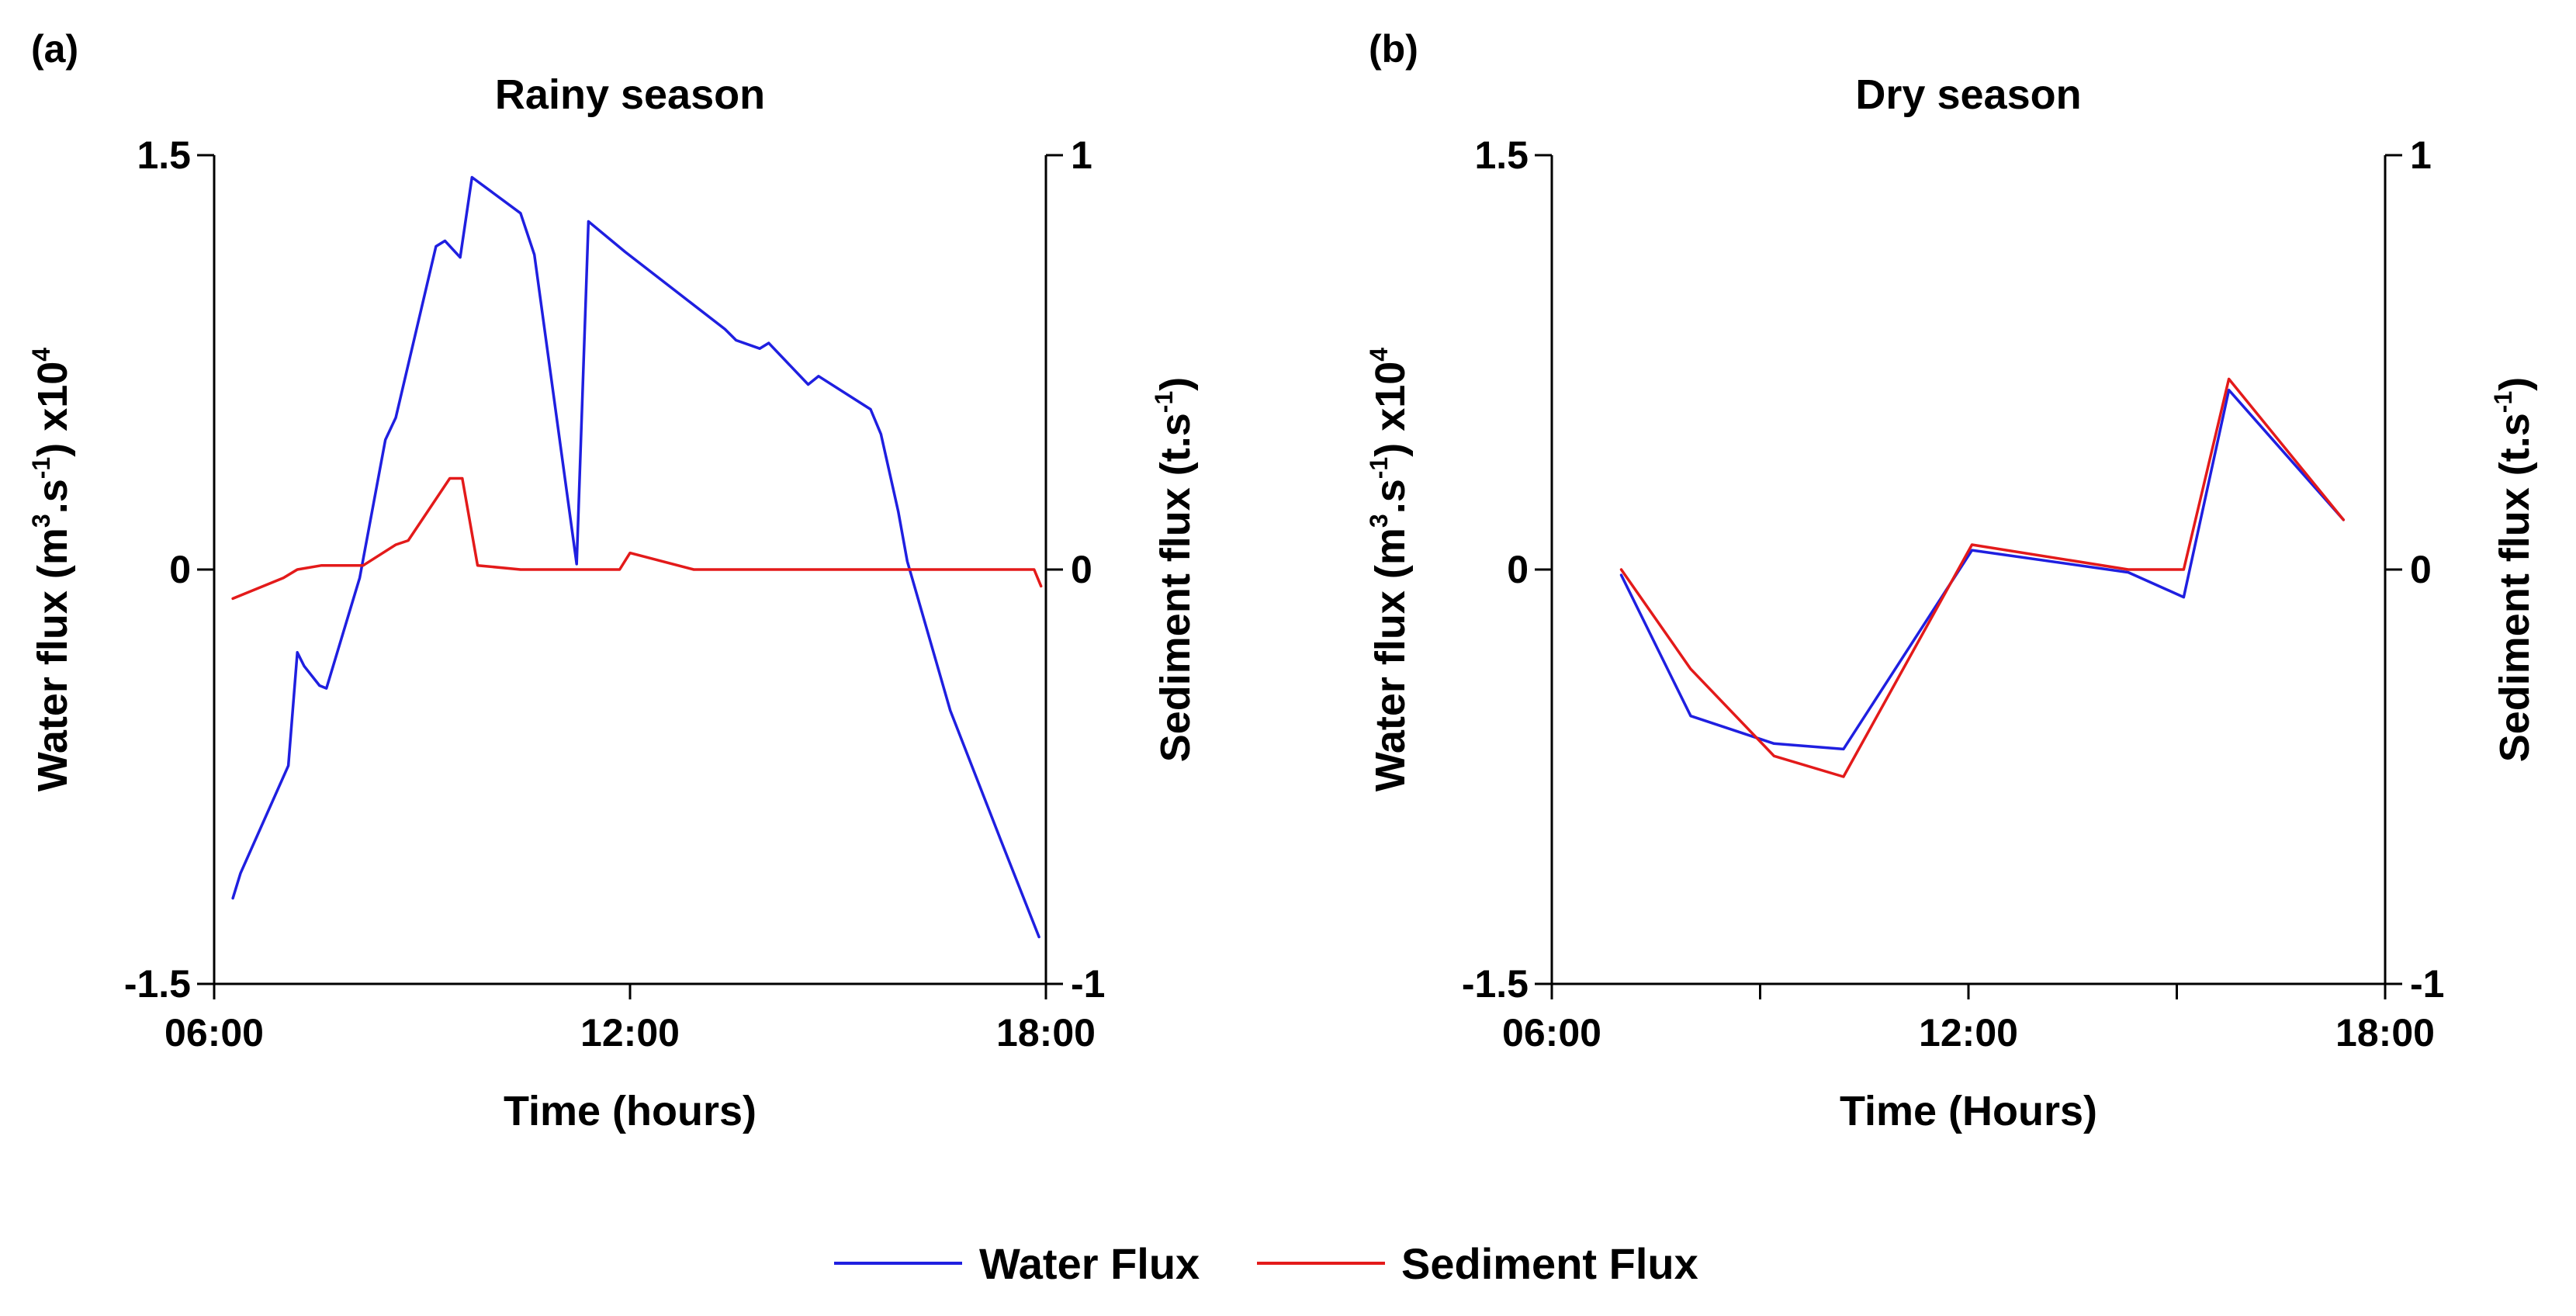  What do you see at coordinates (630, 94) in the screenshot?
I see `chart-title: Rainy season` at bounding box center [630, 94].